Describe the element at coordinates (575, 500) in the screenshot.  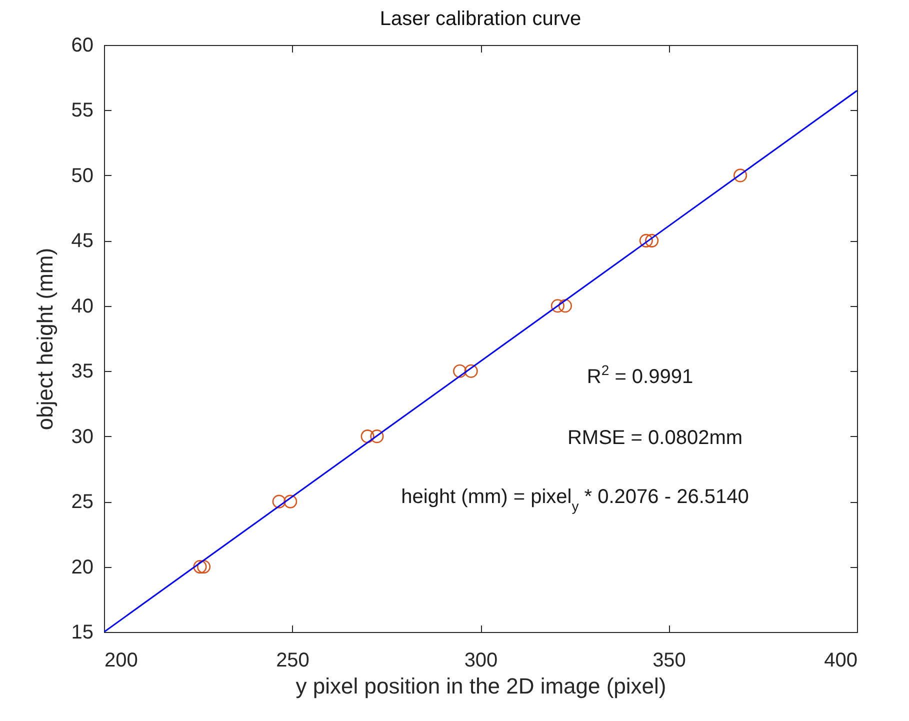
I see `annotation: height (mm) = pixel$_{y}$ * 0.2076 - 26.5140` at that location.